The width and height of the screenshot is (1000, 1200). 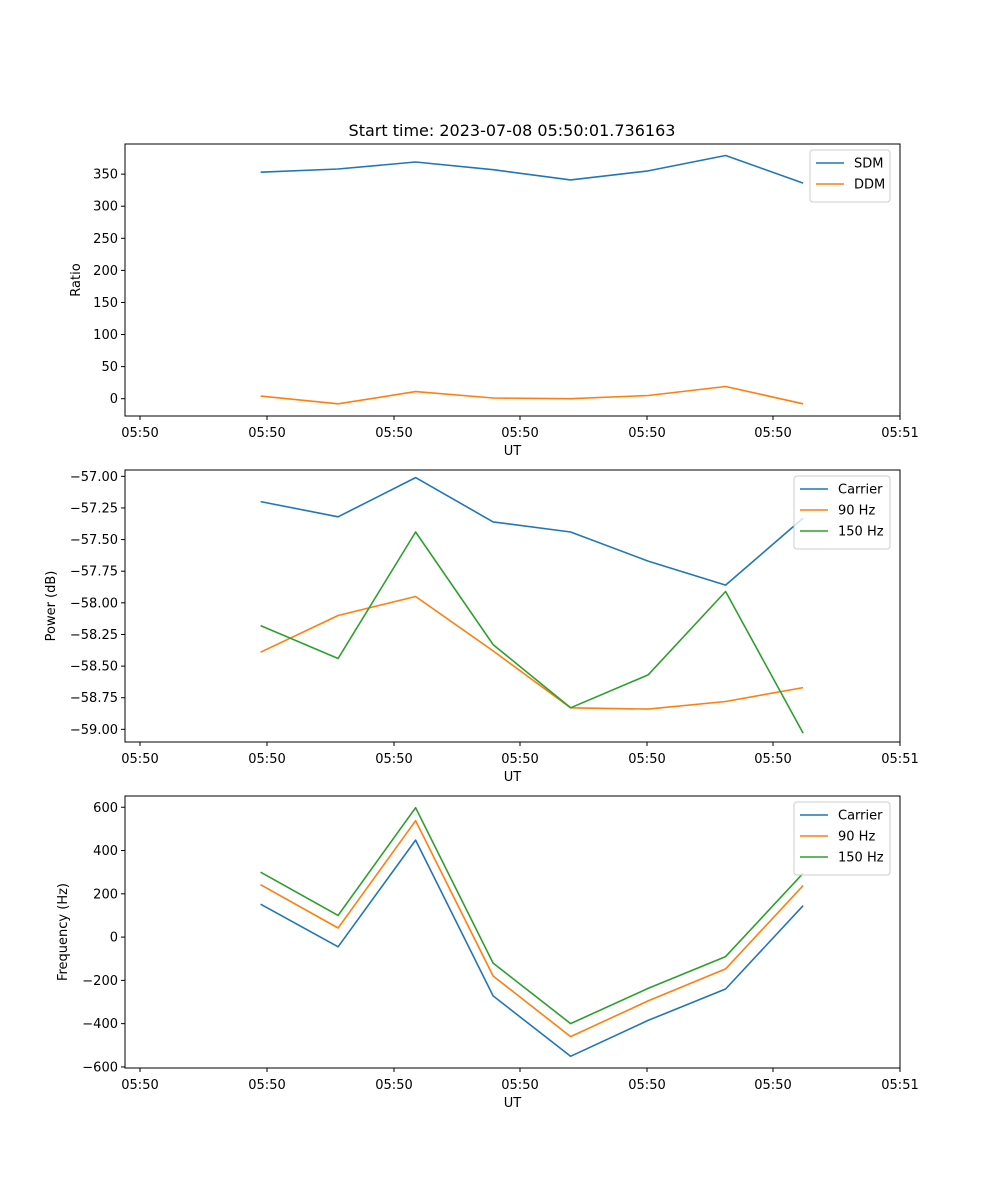 What do you see at coordinates (100, 1067) in the screenshot?
I see `y-tick-label: −600` at bounding box center [100, 1067].